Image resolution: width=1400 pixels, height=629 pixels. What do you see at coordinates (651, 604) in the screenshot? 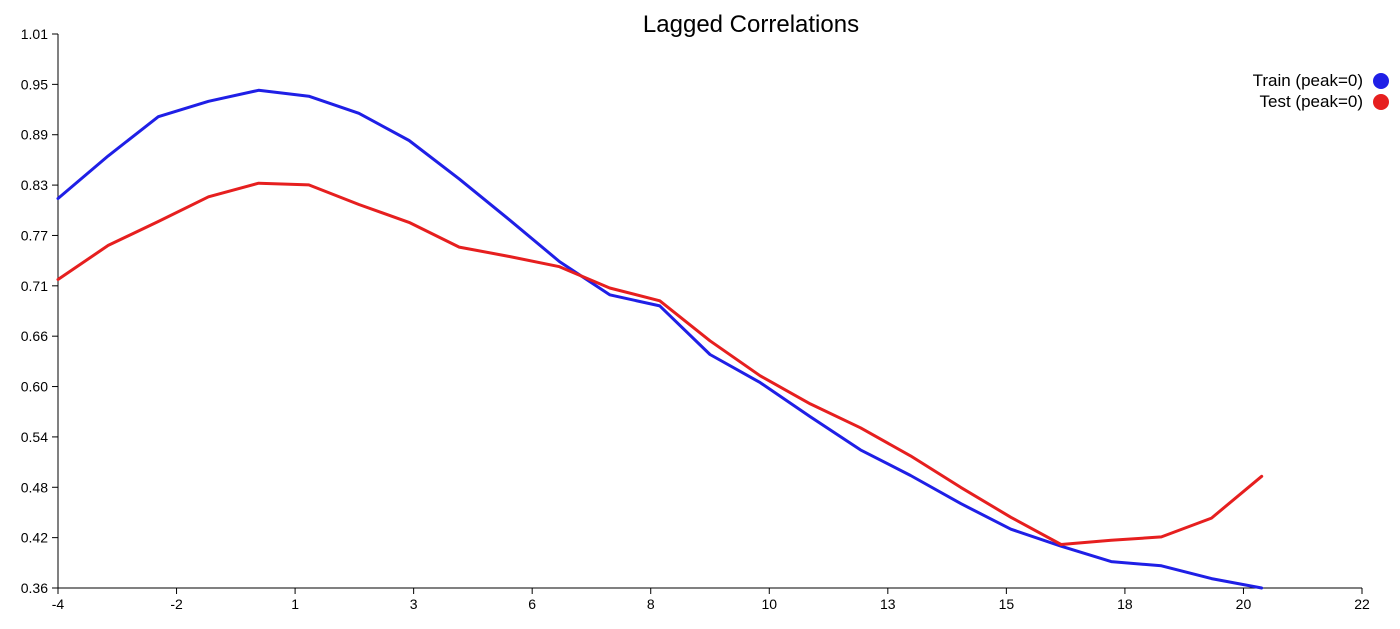
I see `x-tick-label: 8` at bounding box center [651, 604].